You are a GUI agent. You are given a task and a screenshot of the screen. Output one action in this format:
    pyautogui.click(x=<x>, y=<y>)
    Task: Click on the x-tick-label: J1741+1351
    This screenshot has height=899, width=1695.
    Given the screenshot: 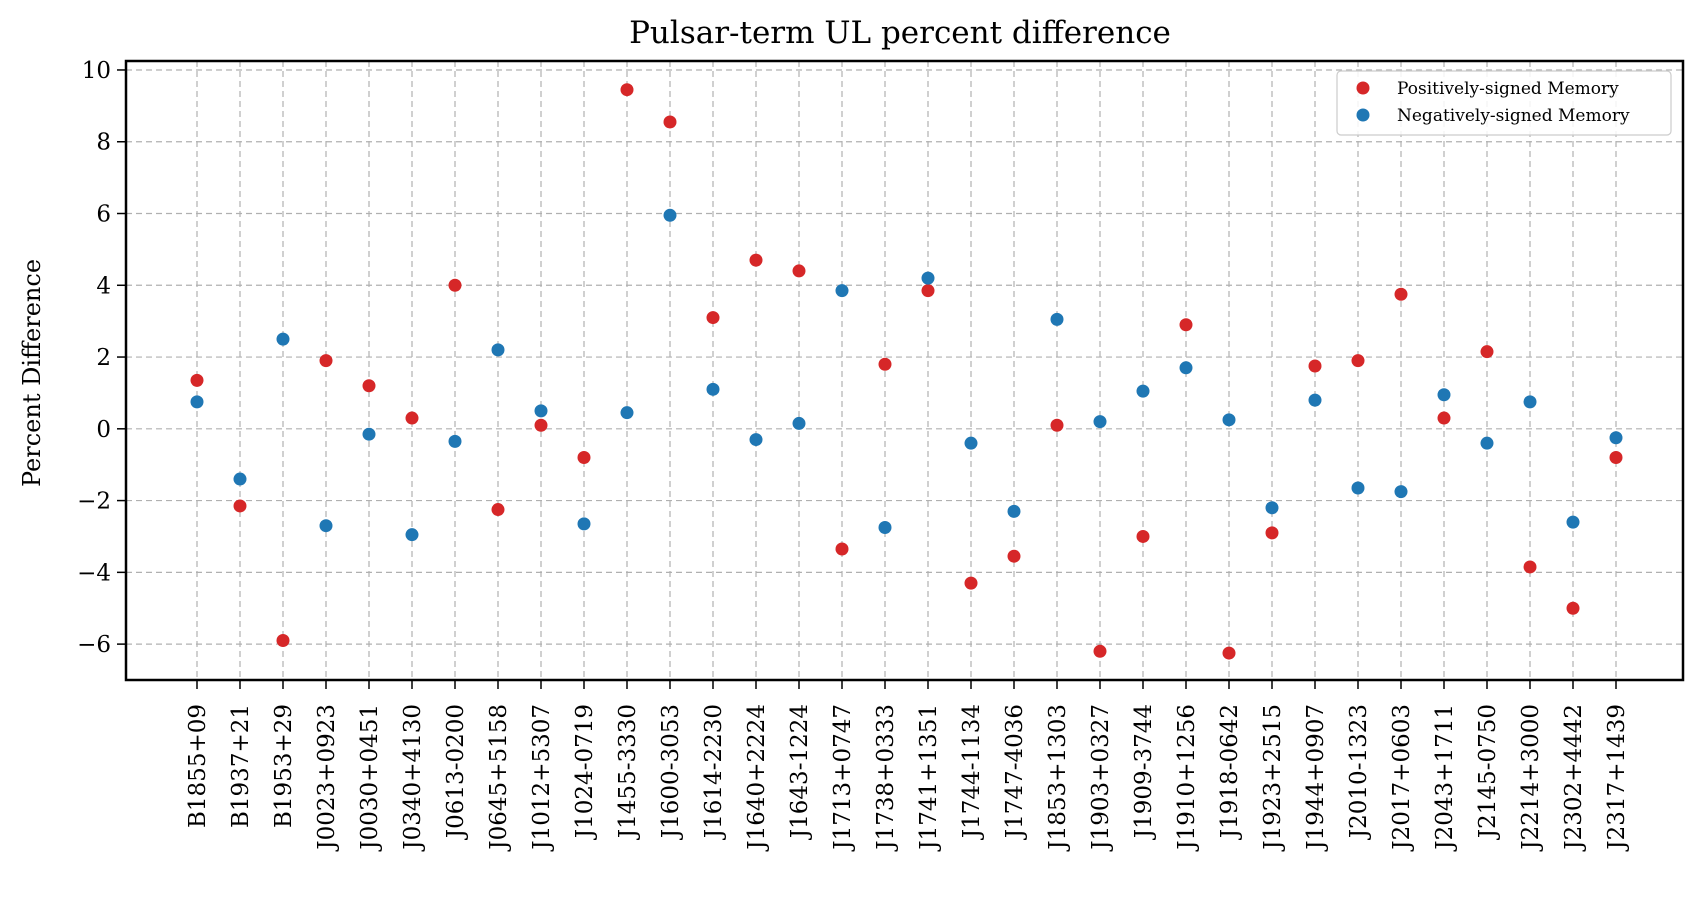 What is the action you would take?
    pyautogui.click(x=929, y=778)
    